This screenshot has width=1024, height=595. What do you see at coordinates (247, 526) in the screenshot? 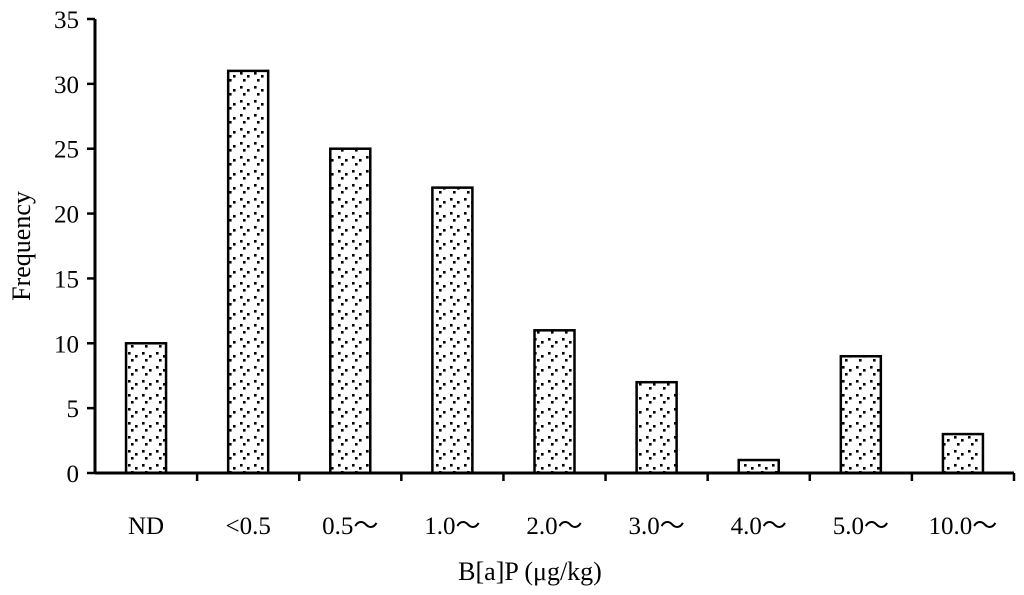
I see `x-tick-label-1: <0.5` at bounding box center [247, 526].